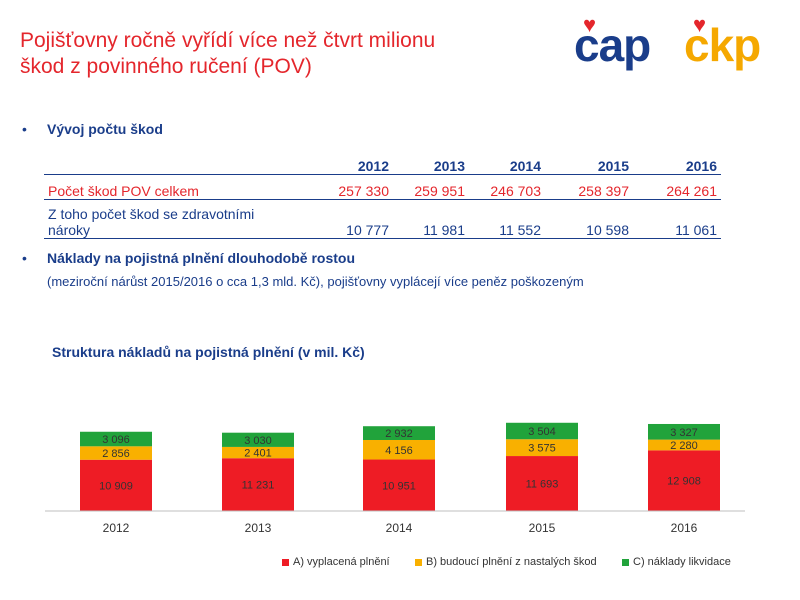 This screenshot has height=600, width=800. Describe the element at coordinates (677, 187) in the screenshot. I see `table-cell: 264 261` at that location.